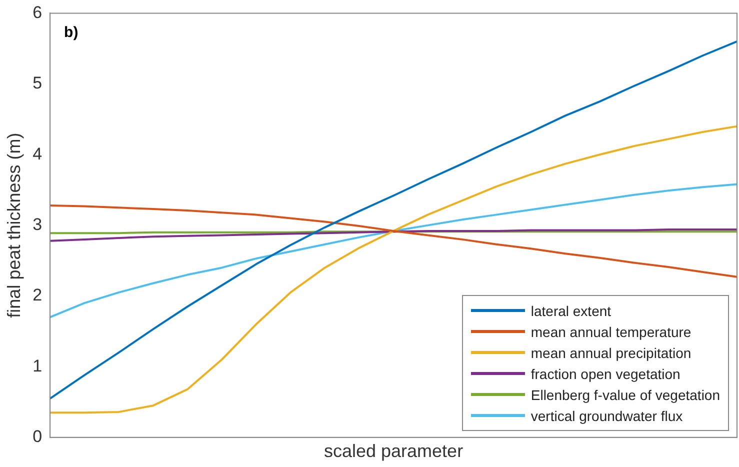 The height and width of the screenshot is (467, 739). What do you see at coordinates (37, 154) in the screenshot?
I see `y-tick-label: 4` at bounding box center [37, 154].